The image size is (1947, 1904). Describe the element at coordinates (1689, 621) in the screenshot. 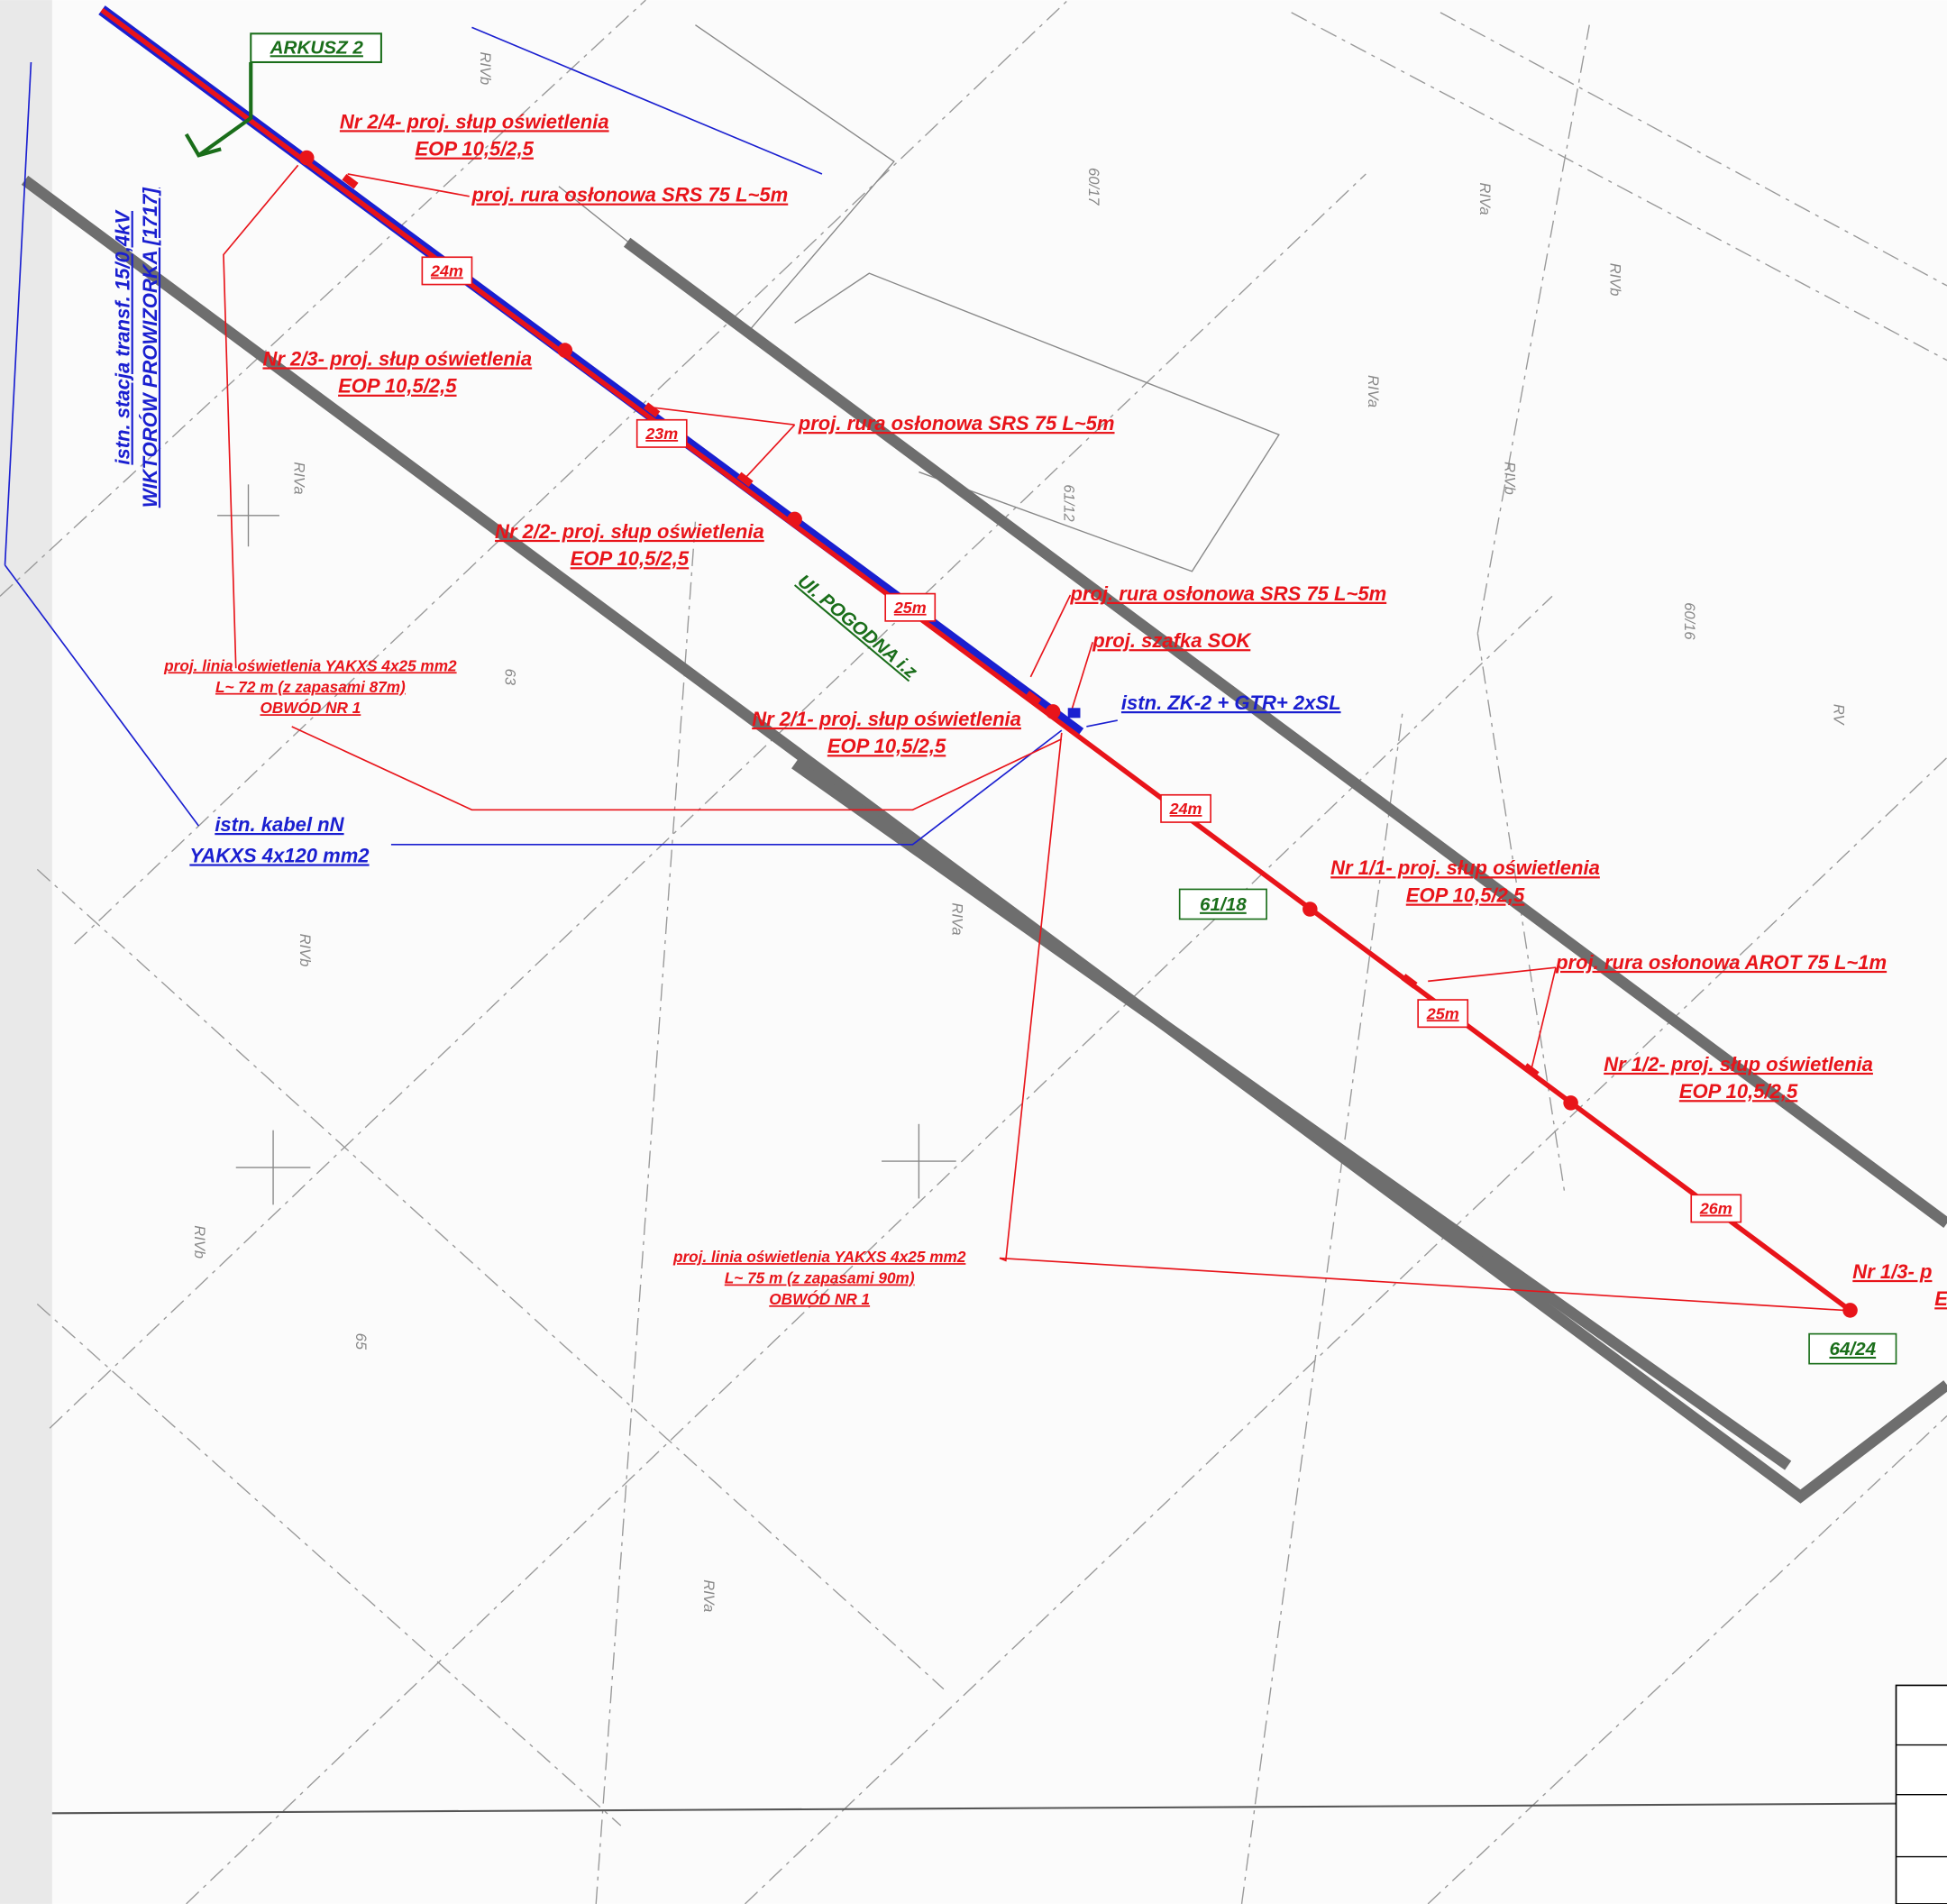

I see `map-label: 60/16` at that location.